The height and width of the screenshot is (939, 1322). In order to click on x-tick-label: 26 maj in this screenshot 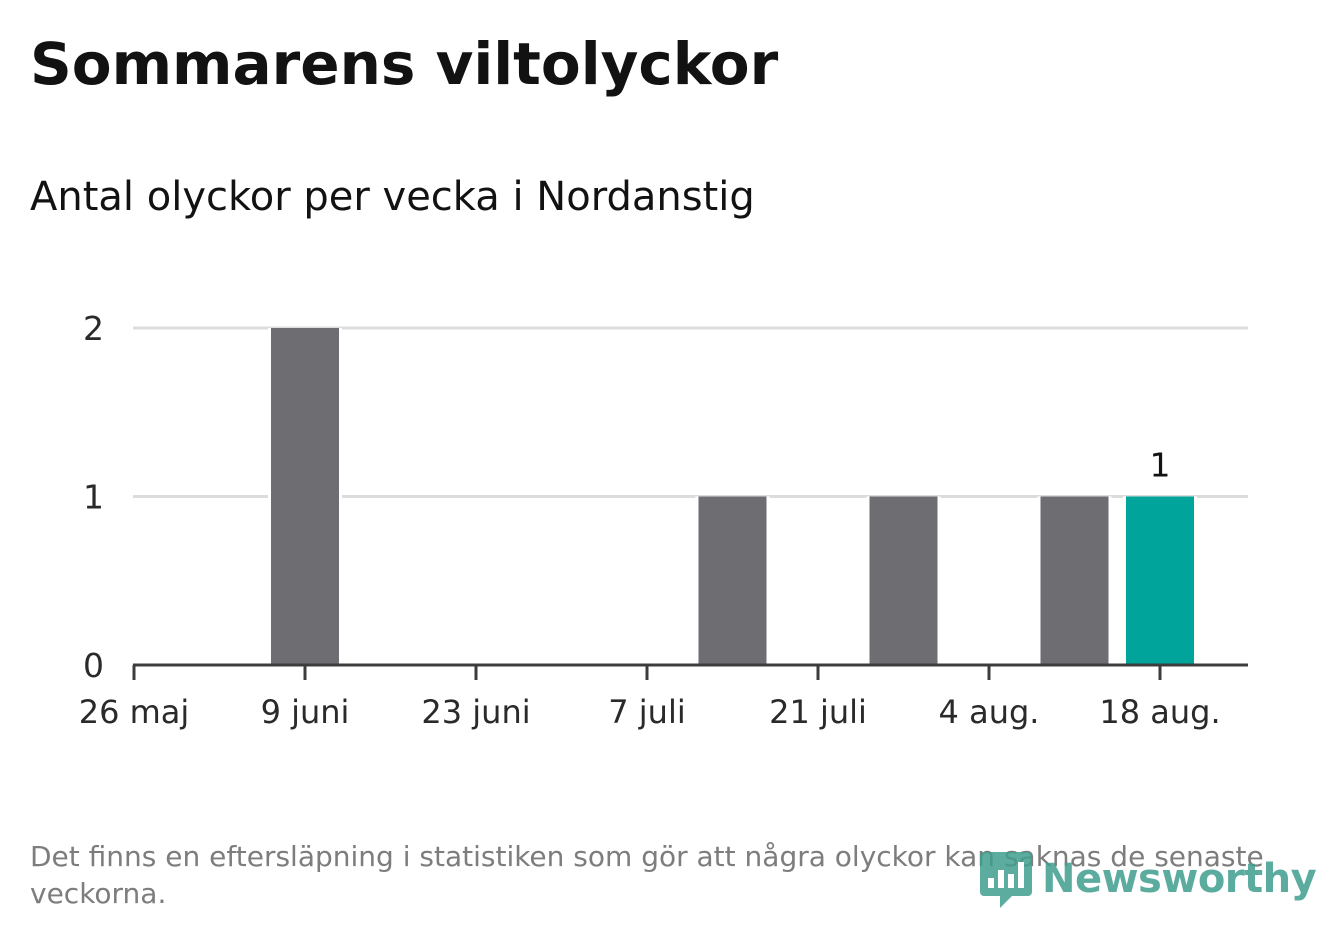, I will do `click(134, 712)`.